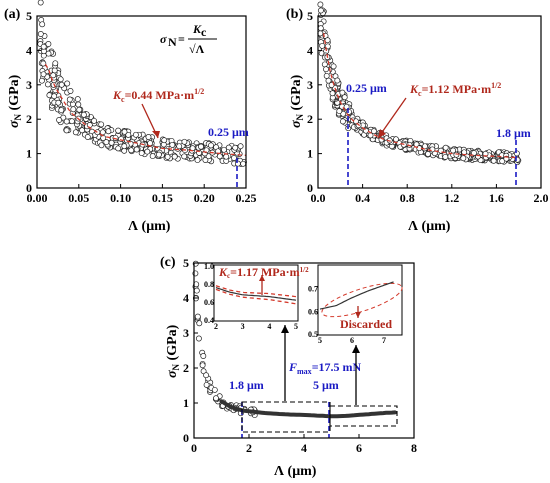  What do you see at coordinates (407, 198) in the screenshot?
I see `panel-b-xtick-label: 0.8` at bounding box center [407, 198].